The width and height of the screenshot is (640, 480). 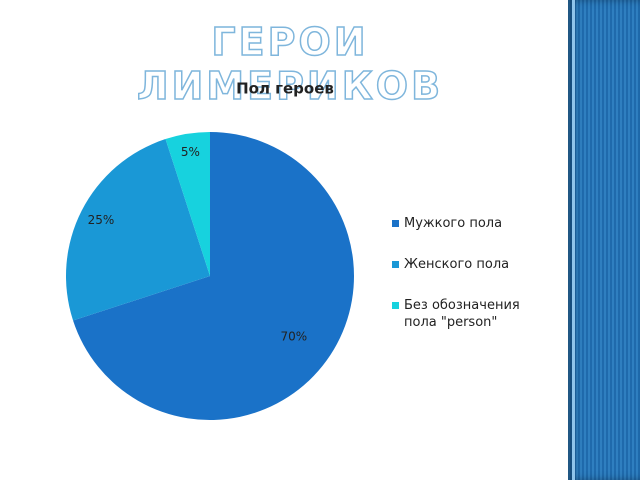 What do you see at coordinates (190, 152) in the screenshot?
I see `data-label: 5%` at bounding box center [190, 152].